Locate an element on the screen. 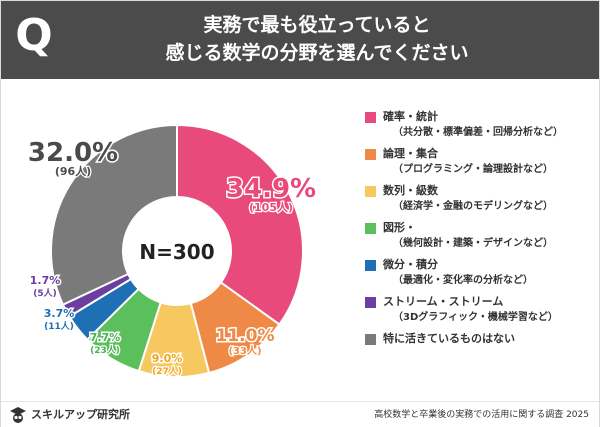 This screenshot has width=600, height=427. value-label-2: 11.0% is located at coordinates (245, 336).